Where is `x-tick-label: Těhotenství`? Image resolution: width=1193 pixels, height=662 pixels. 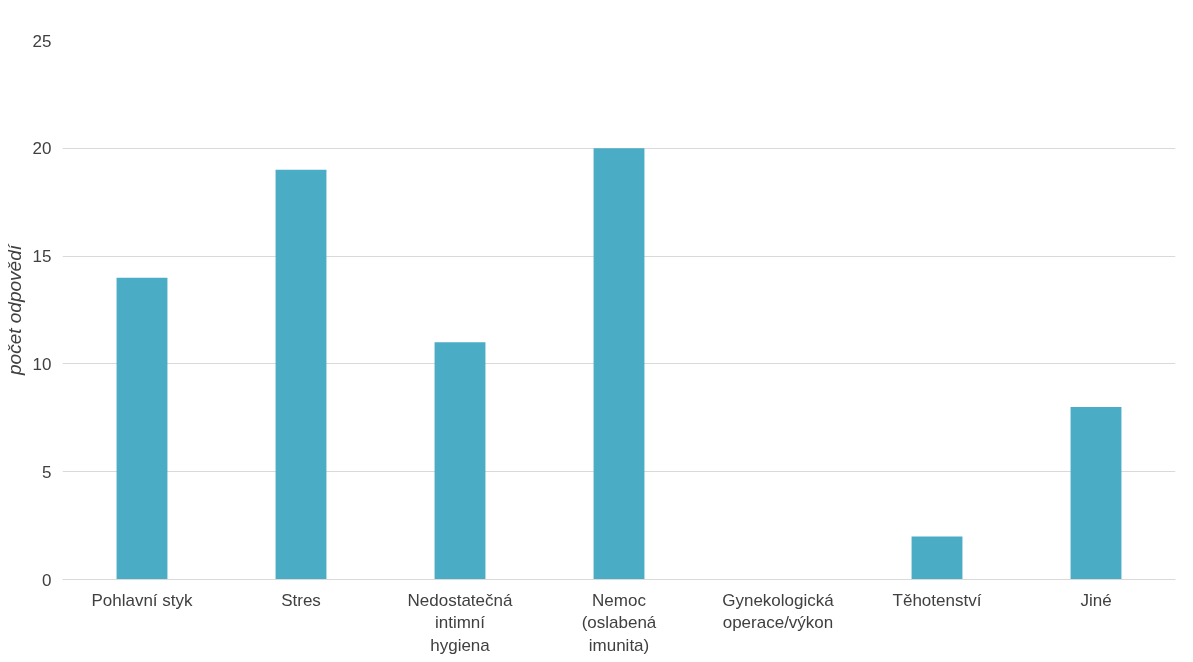
x-tick-label: Těhotenství is located at coordinates (937, 600).